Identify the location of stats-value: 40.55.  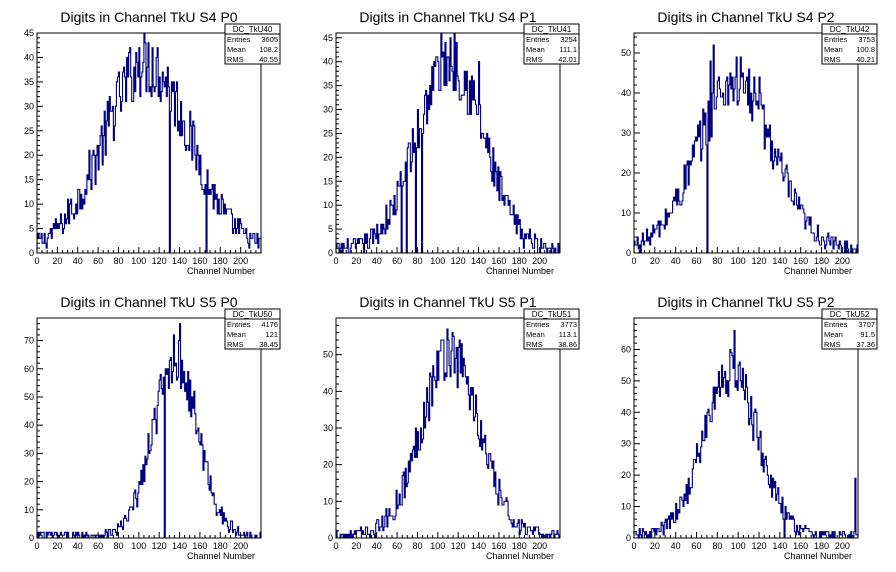
(268, 59).